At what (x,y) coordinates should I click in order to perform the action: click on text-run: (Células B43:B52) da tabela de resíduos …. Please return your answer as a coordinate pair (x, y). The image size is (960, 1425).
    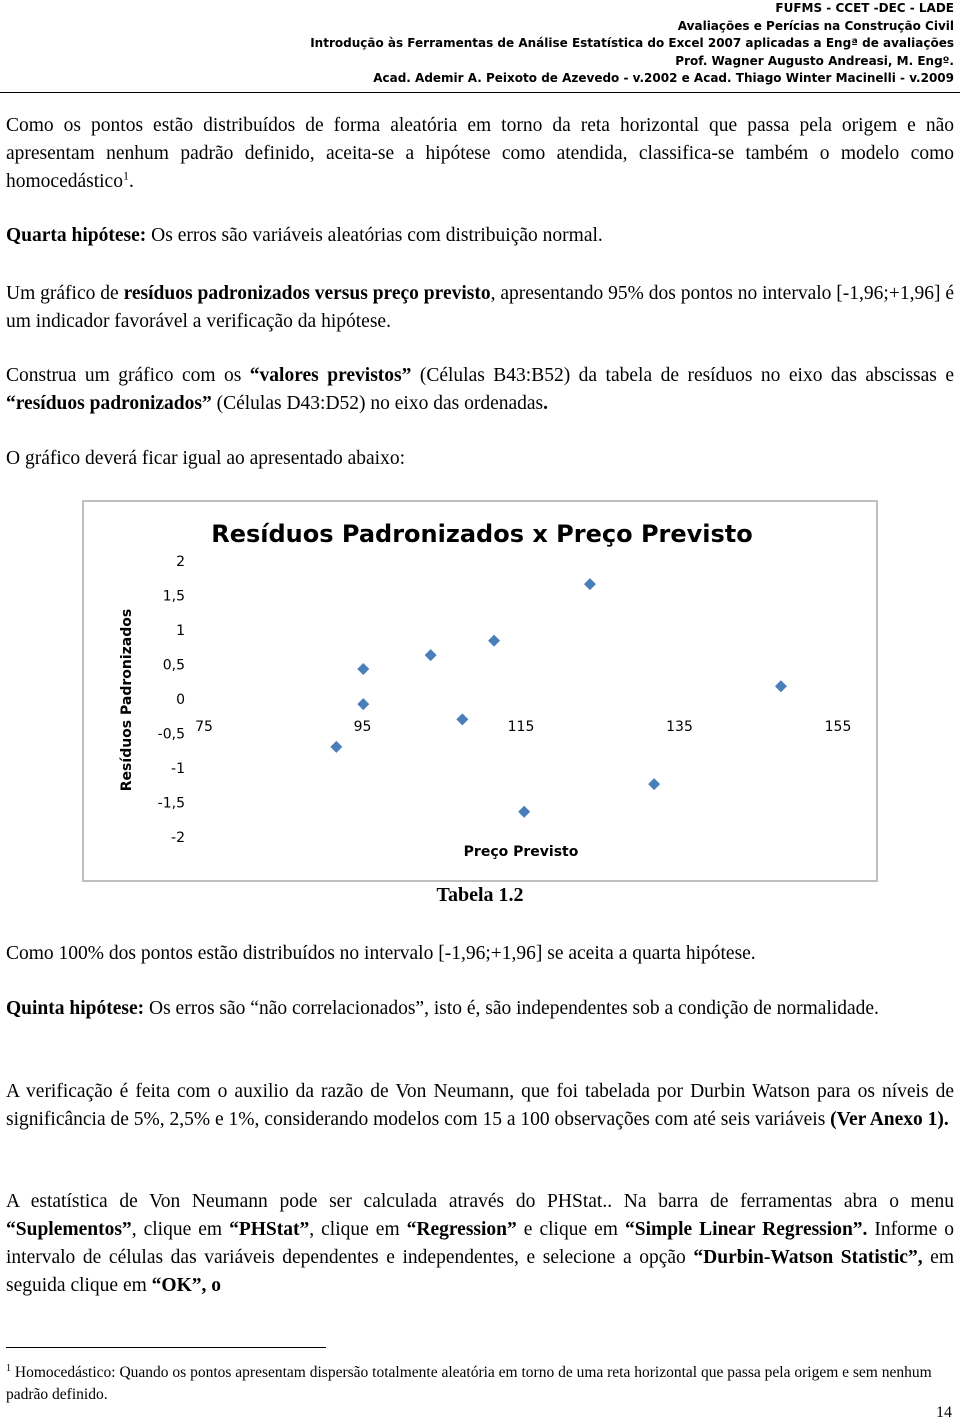
    Looking at the image, I should click on (682, 375).